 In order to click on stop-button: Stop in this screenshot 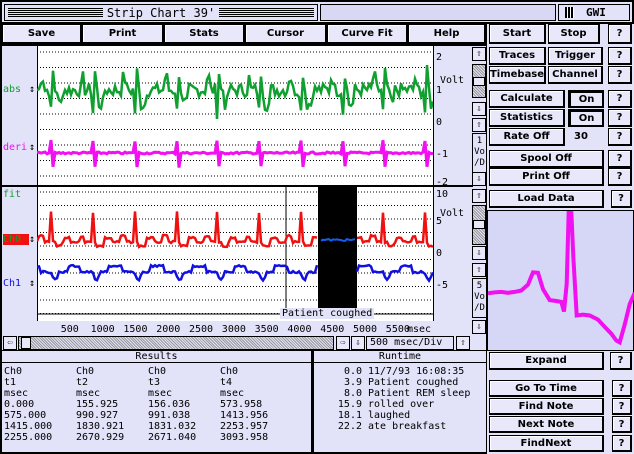, I will do `click(574, 34)`.